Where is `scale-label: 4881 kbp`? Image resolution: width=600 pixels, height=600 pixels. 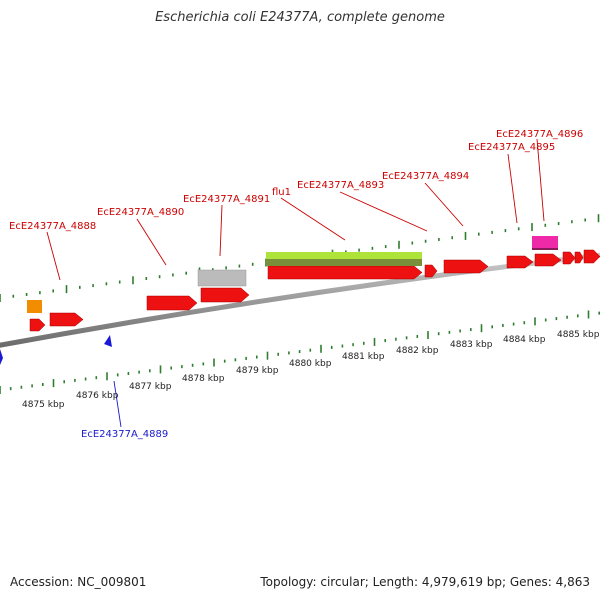
scale-label: 4881 kbp is located at coordinates (363, 357).